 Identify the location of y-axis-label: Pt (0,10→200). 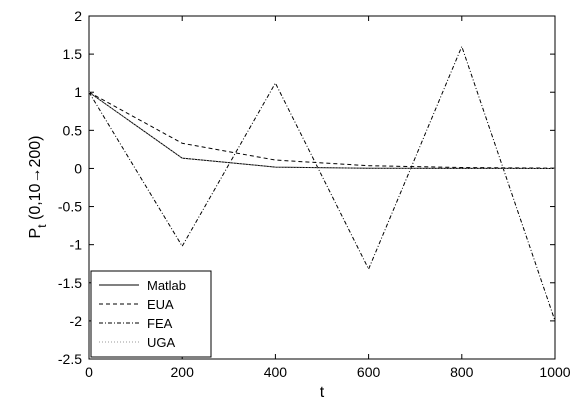
(38, 187).